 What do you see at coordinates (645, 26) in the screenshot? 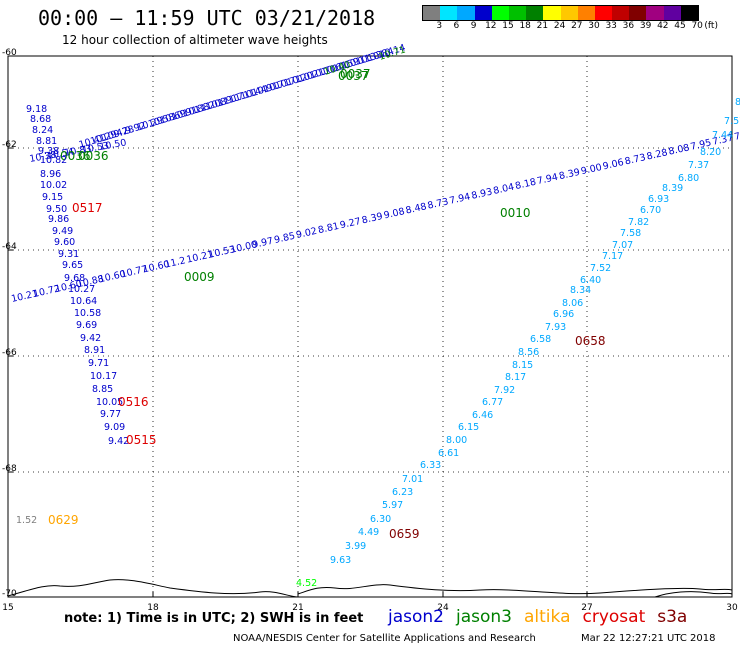
I see `color-scale-label: 39` at bounding box center [645, 26].